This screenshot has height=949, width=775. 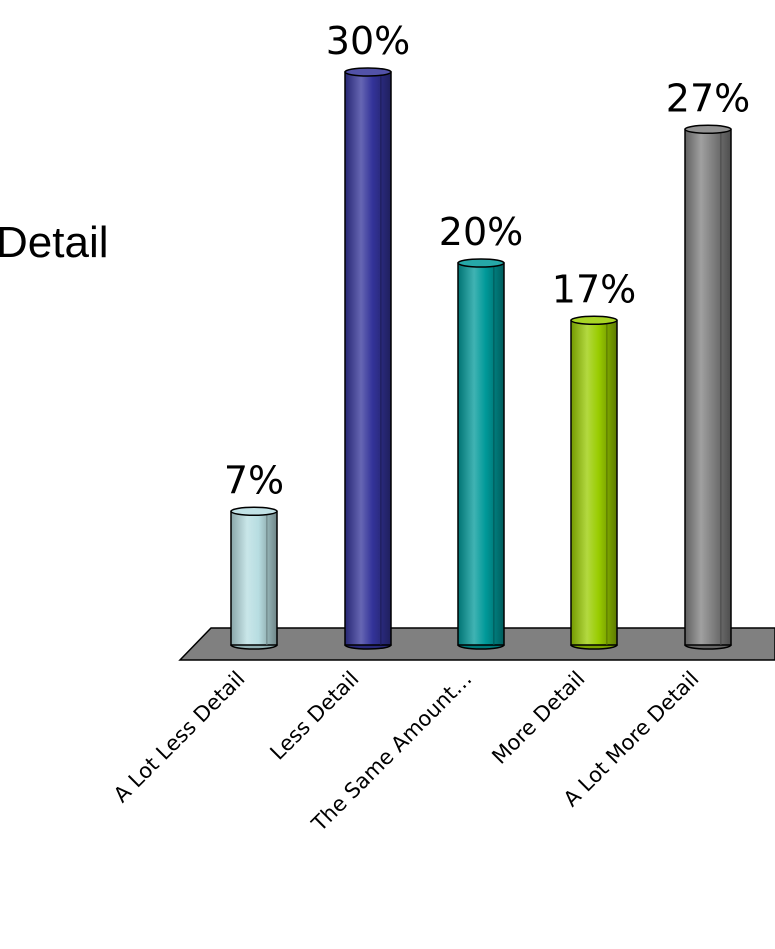 What do you see at coordinates (254, 480) in the screenshot?
I see `data-label: 7%` at bounding box center [254, 480].